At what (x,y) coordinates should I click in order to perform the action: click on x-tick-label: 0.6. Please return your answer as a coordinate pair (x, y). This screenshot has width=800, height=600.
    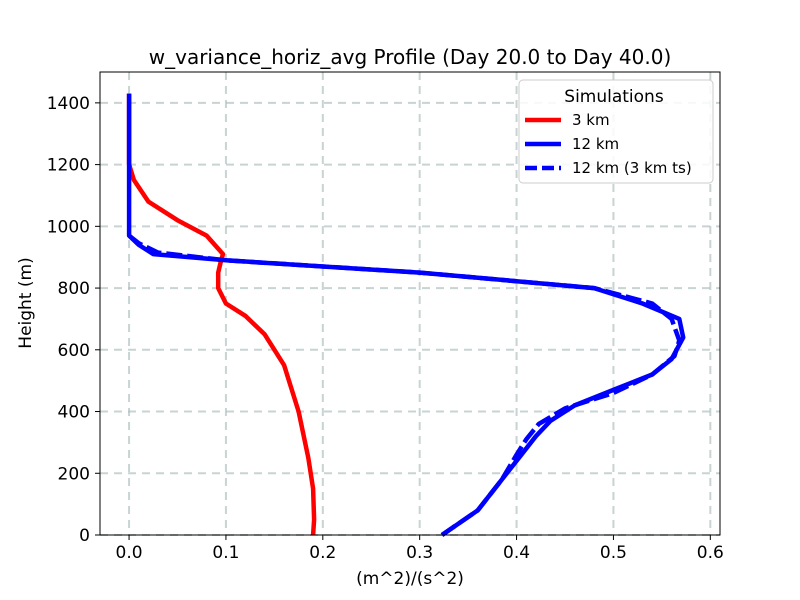
    Looking at the image, I should click on (710, 553).